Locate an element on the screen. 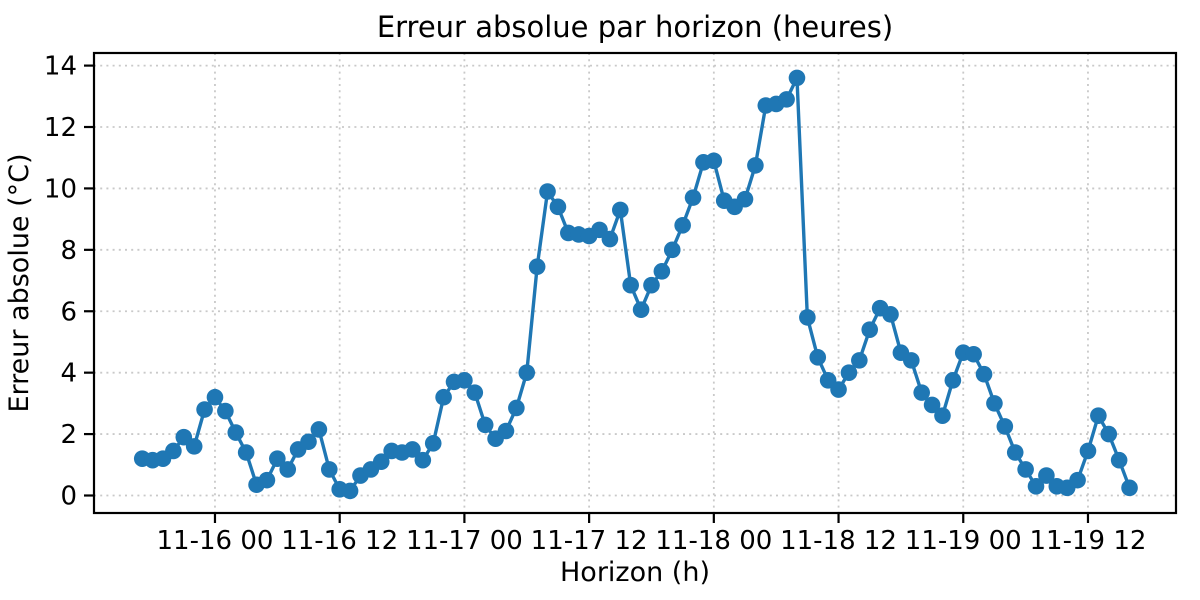 This screenshot has height=600, width=1200. y-tick-label: 12 is located at coordinates (60, 128).